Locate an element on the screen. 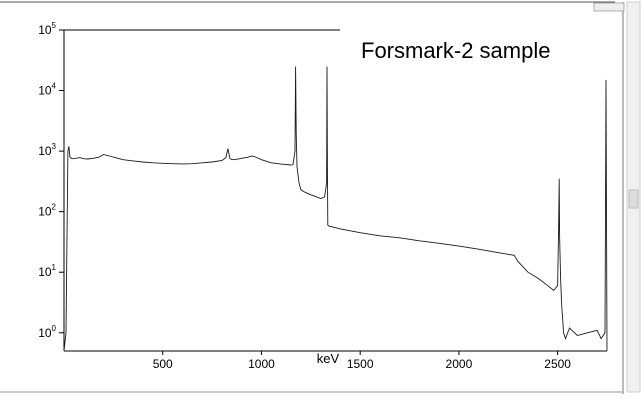  x-tick-label-3: 2000 is located at coordinates (459, 364).